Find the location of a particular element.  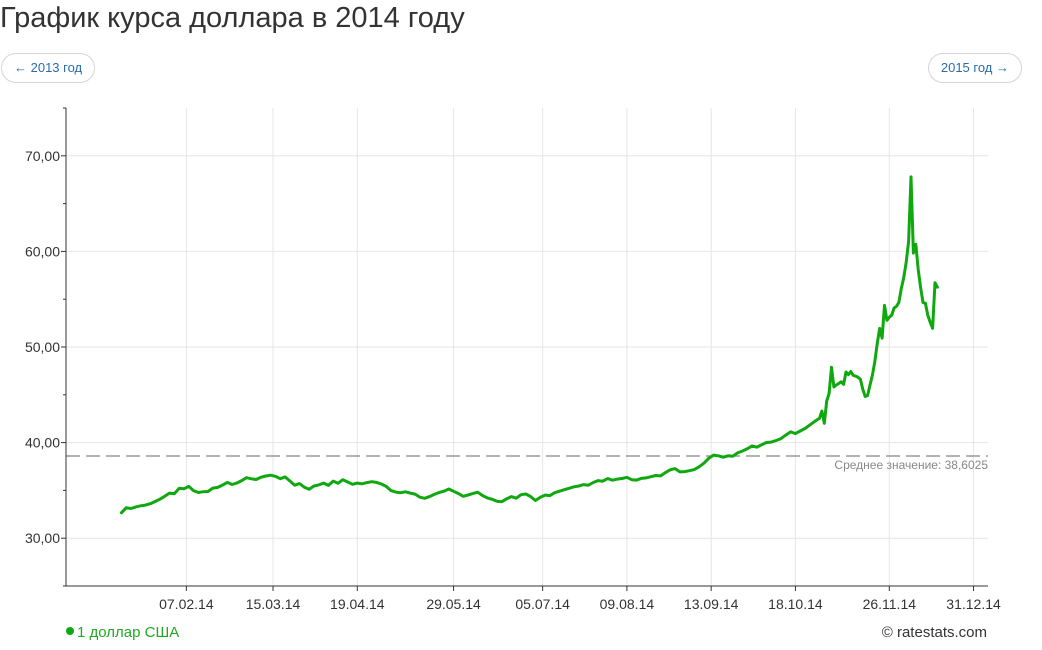

y-tick-label: 40,00 is located at coordinates (42, 443).